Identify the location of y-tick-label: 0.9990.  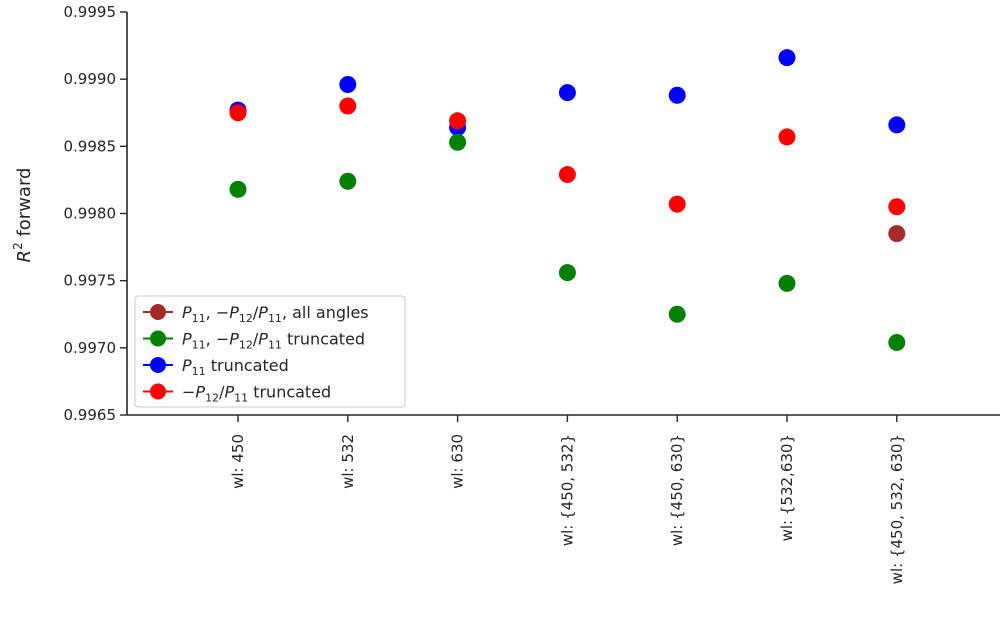
(90, 79).